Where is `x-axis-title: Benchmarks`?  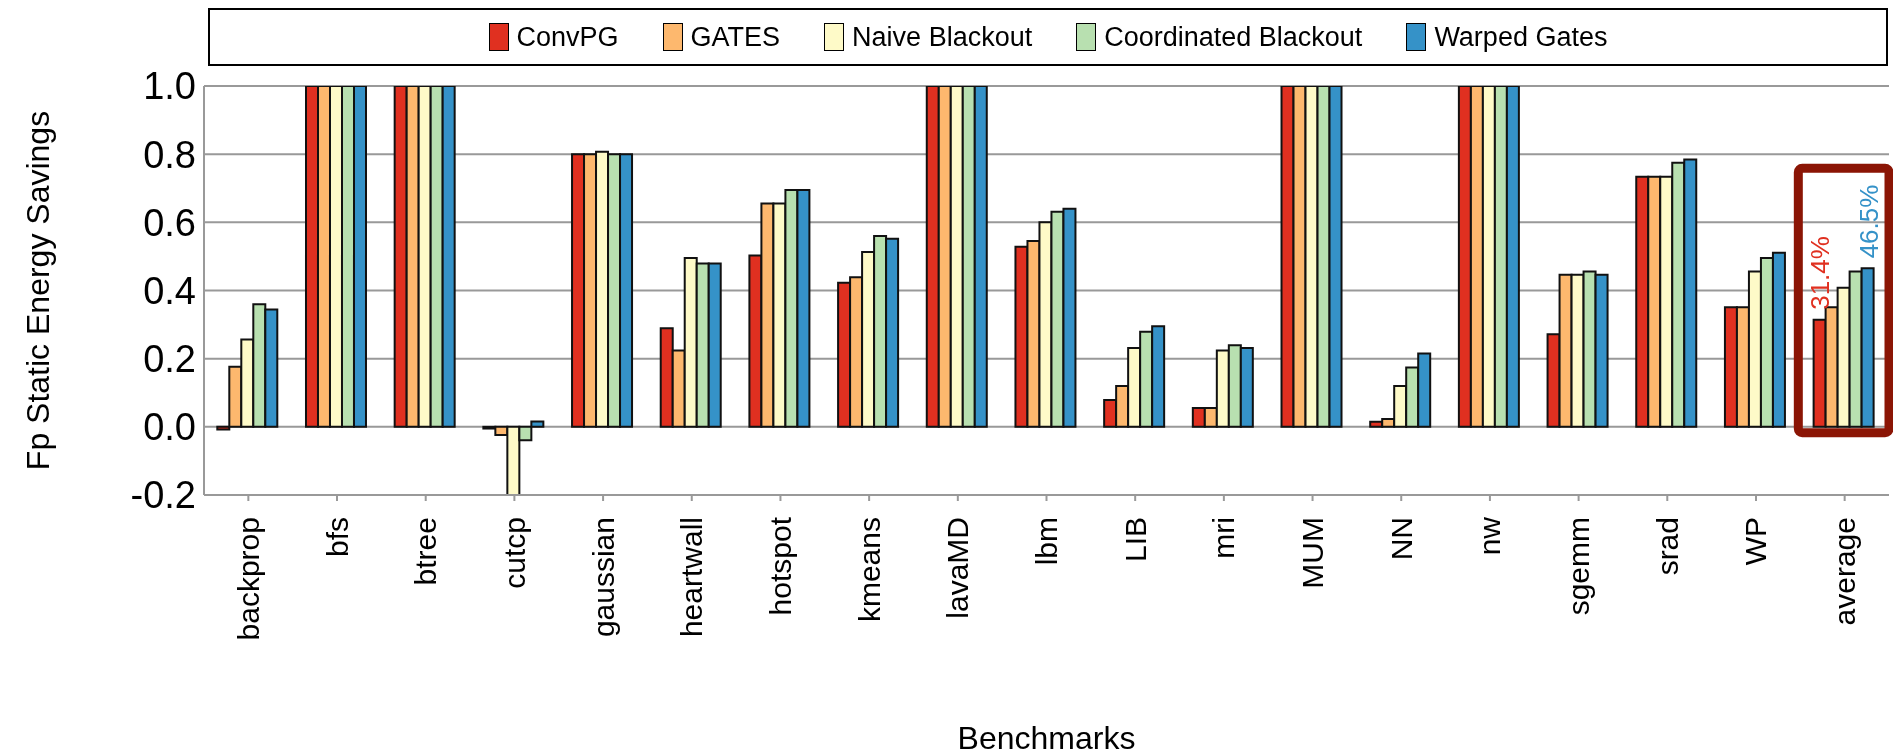
x-axis-title: Benchmarks is located at coordinates (1046, 737).